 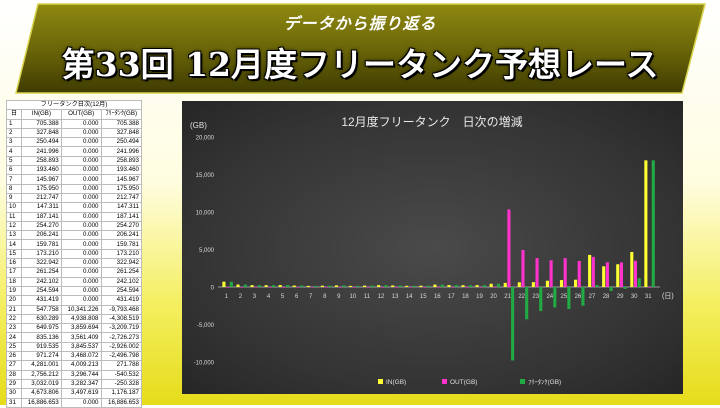 What do you see at coordinates (41, 114) in the screenshot?
I see `table-header-in: IN(GB)` at bounding box center [41, 114].